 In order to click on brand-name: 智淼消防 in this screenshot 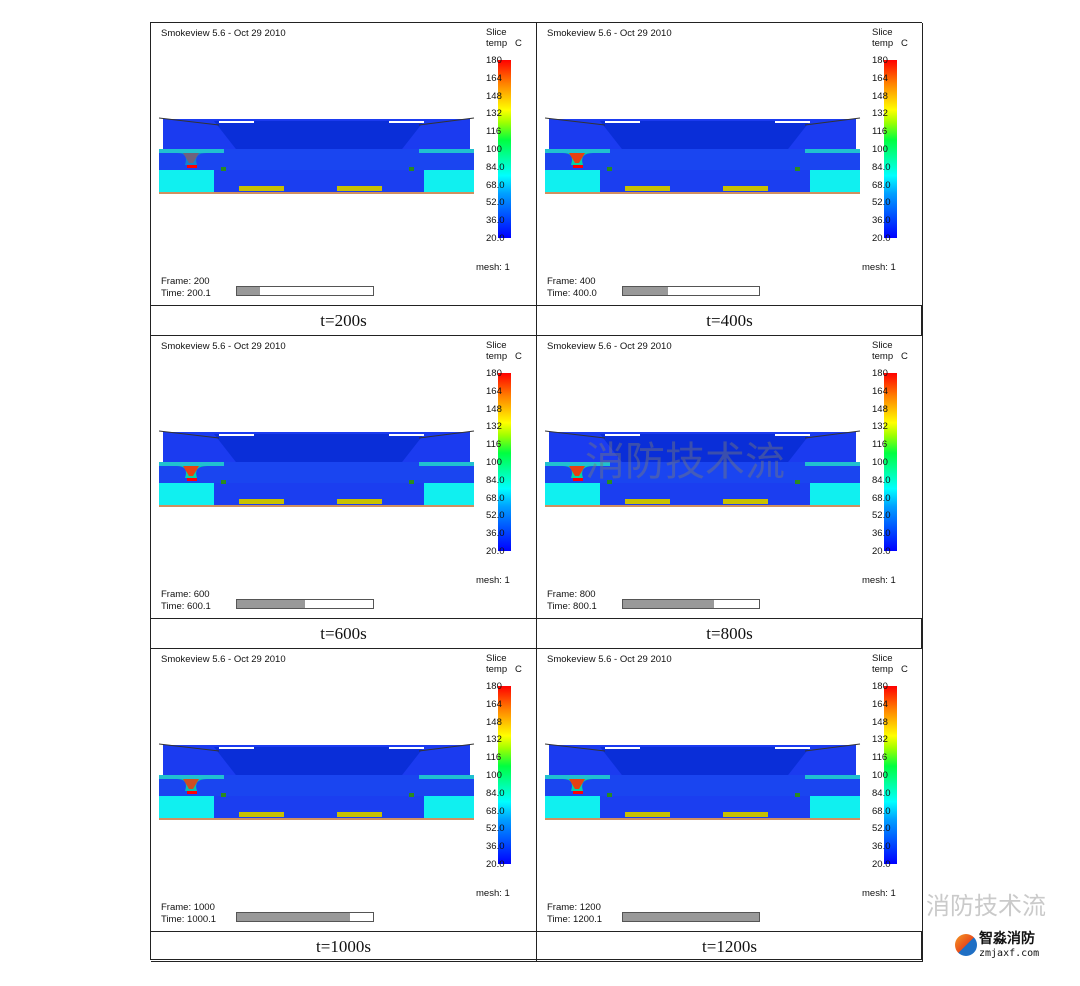, I will do `click(1007, 938)`.